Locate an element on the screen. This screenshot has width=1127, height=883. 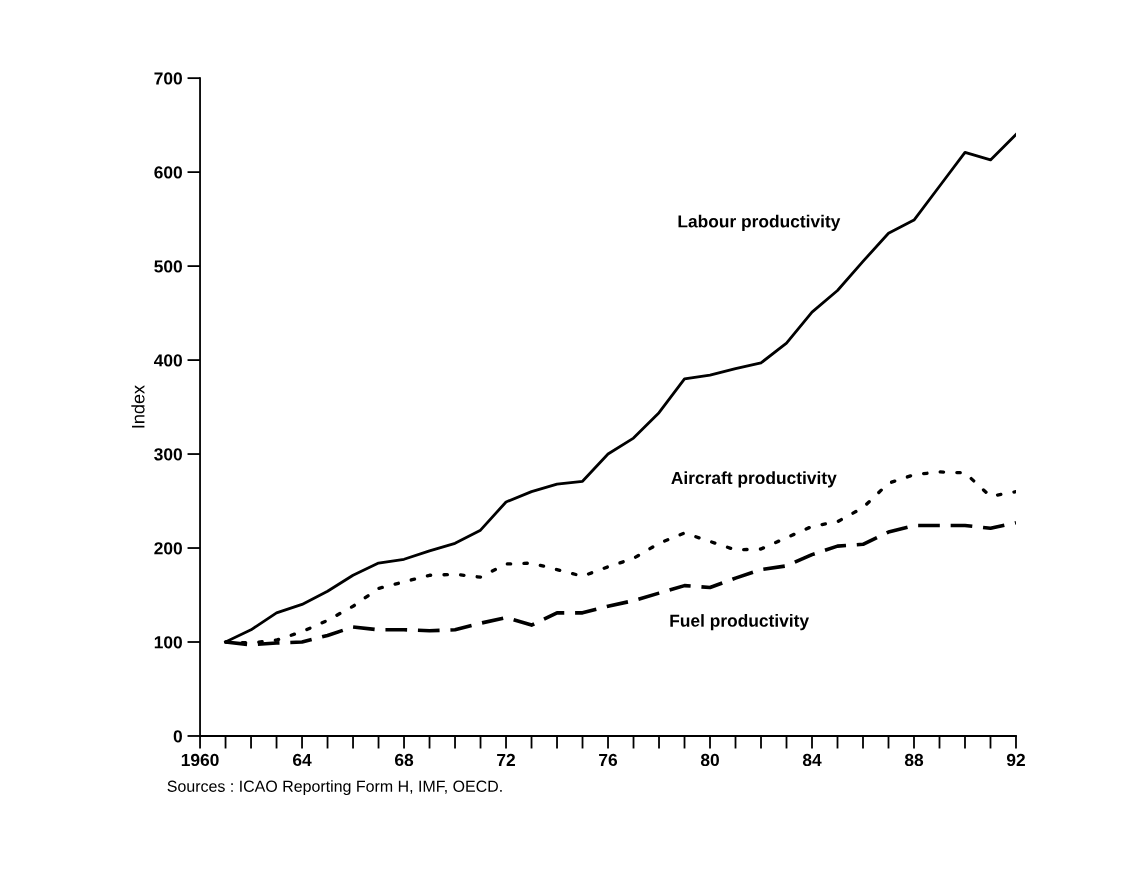
y-tick-label: 100 is located at coordinates (168, 642).